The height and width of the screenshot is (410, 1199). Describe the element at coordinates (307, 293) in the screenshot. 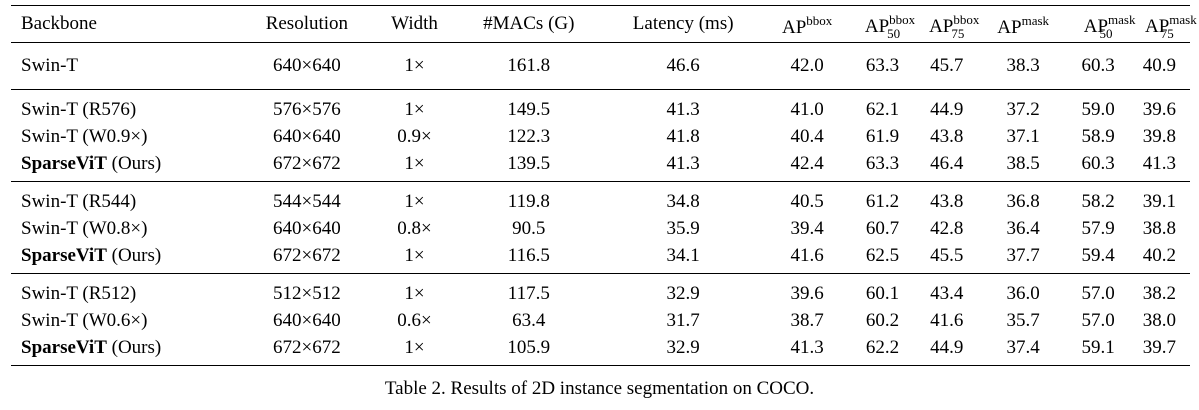

I see `cell-resolution: 512×512` at that location.